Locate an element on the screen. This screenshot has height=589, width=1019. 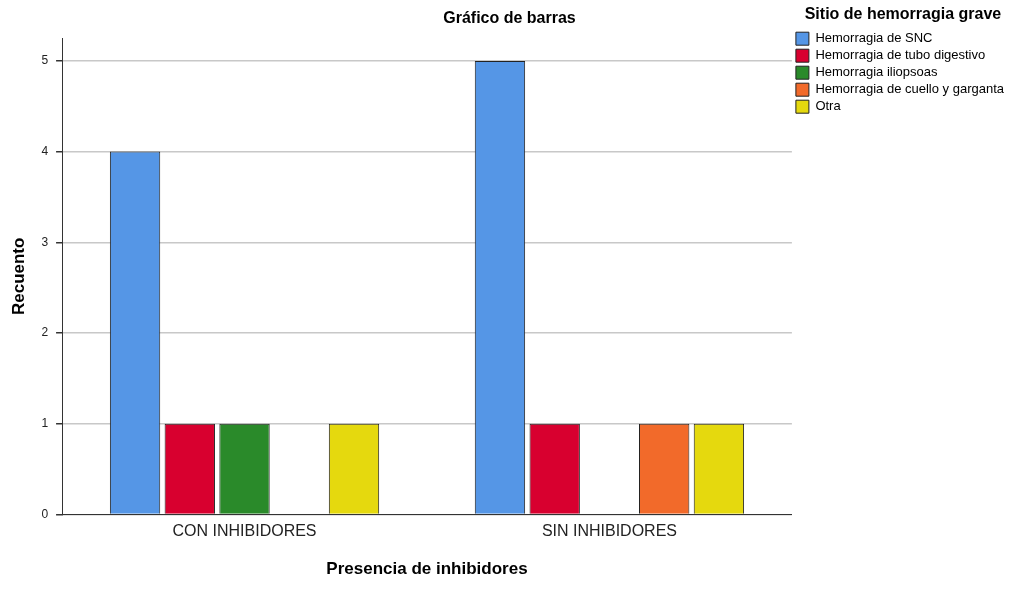
legend-label: Otra is located at coordinates (828, 106).